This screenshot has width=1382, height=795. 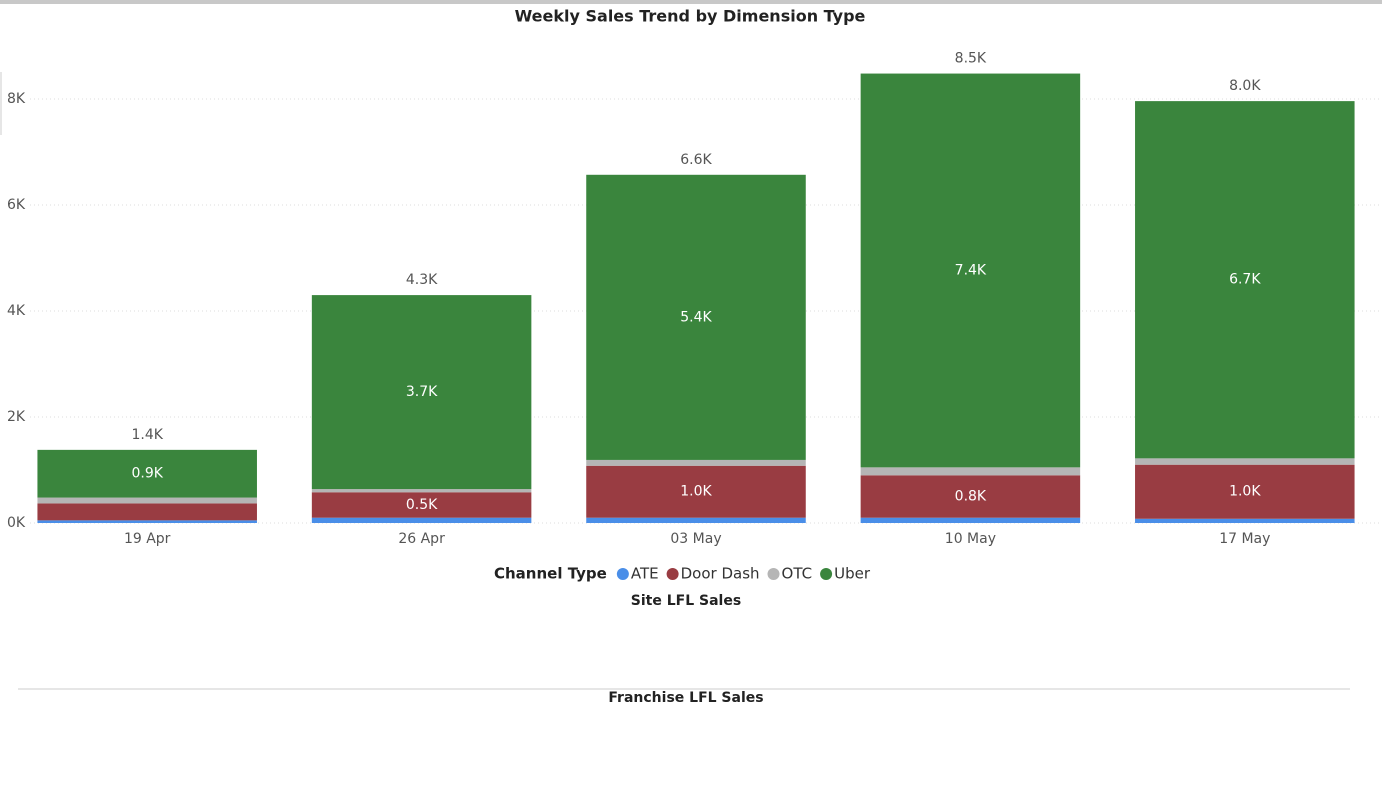 What do you see at coordinates (645, 574) in the screenshot?
I see `legend-label: ATE` at bounding box center [645, 574].